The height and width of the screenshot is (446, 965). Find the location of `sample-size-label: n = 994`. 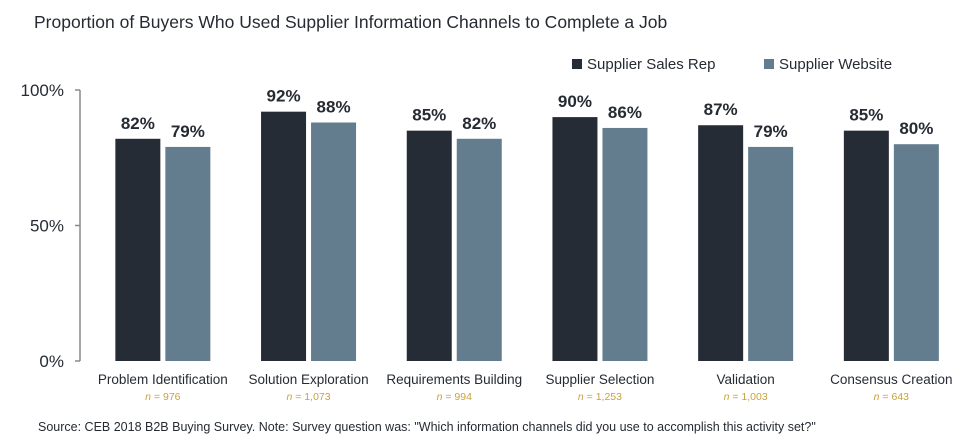

sample-size-label: n = 994 is located at coordinates (454, 397).